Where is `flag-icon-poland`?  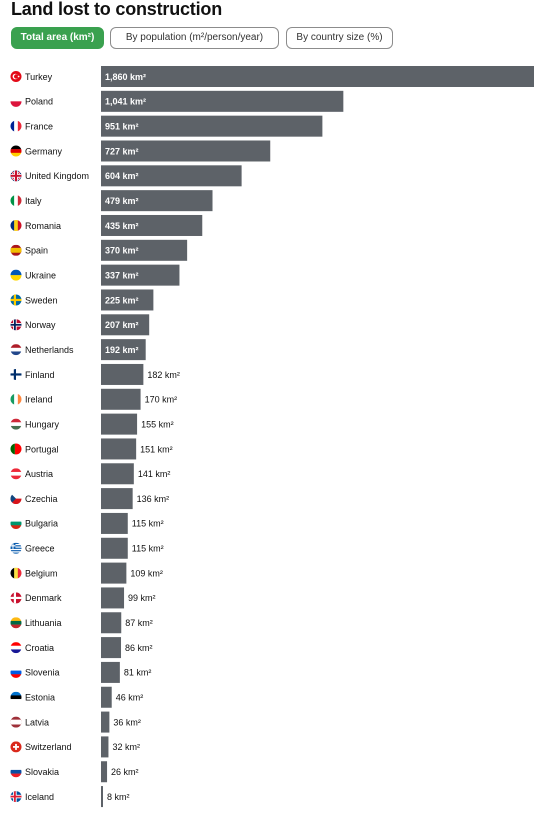 flag-icon-poland is located at coordinates (16, 101).